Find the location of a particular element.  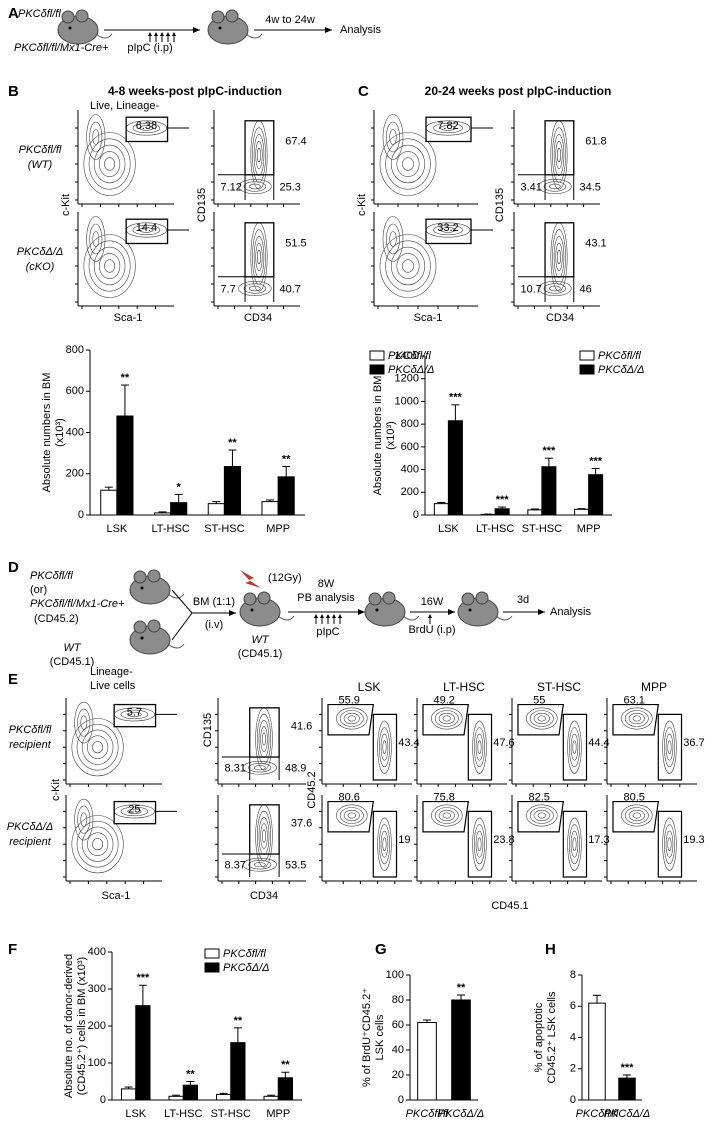

legend-label: PKCδΔ/Δ is located at coordinates (621, 370).